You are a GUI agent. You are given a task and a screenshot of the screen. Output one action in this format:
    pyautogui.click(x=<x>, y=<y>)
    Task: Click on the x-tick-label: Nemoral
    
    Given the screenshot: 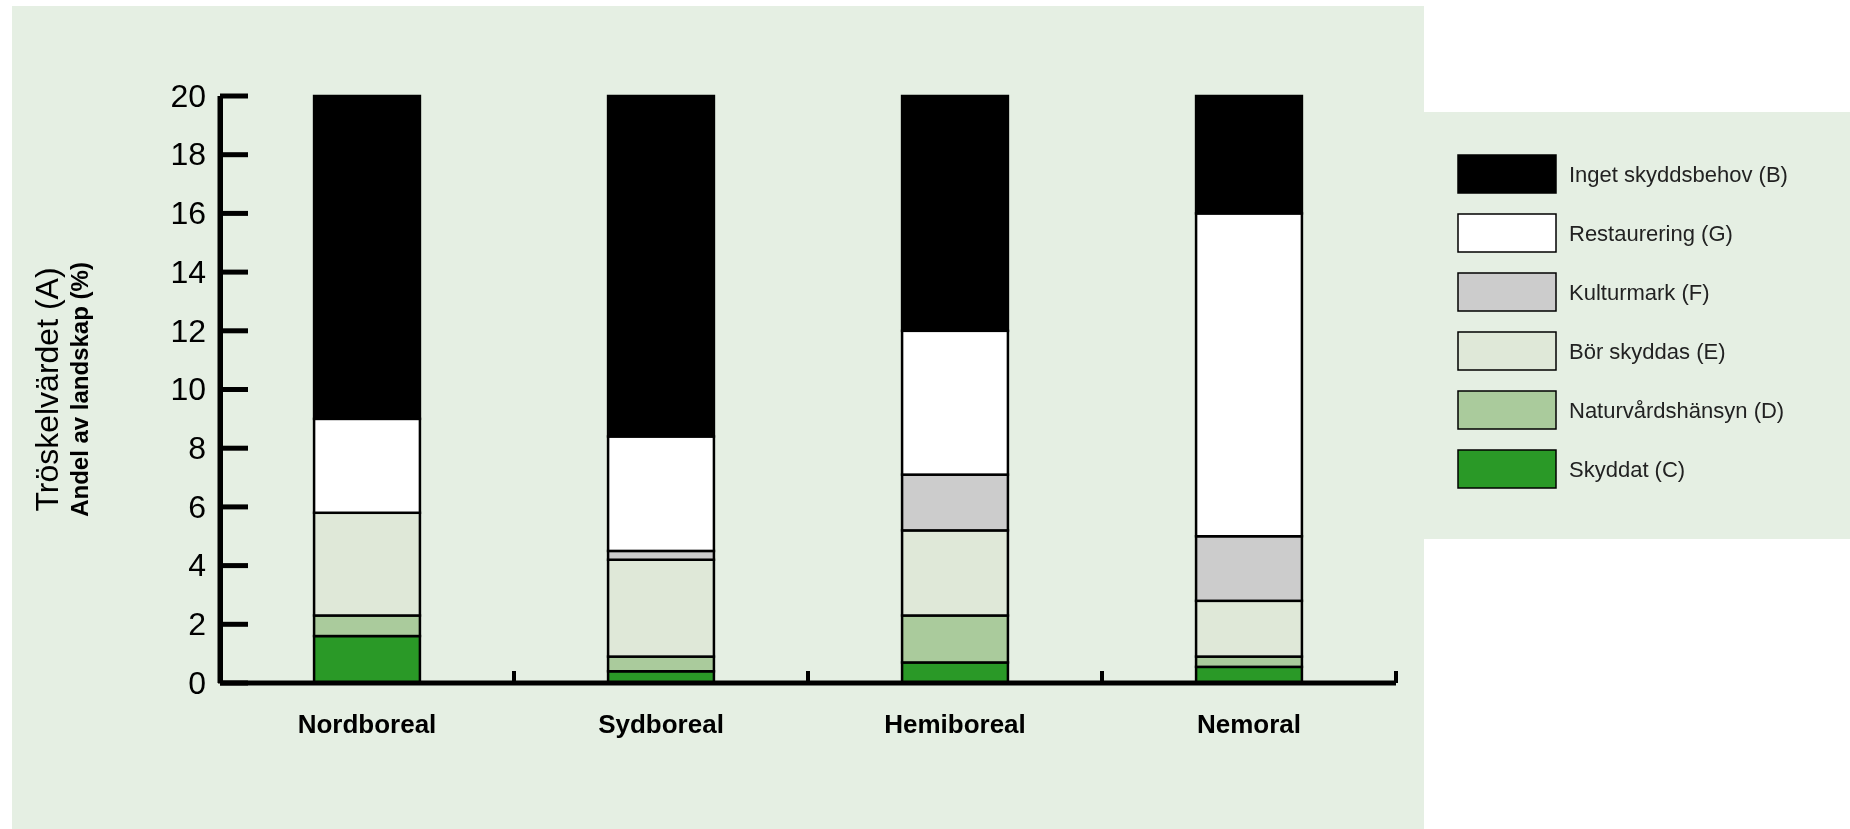 What is the action you would take?
    pyautogui.click(x=1249, y=724)
    